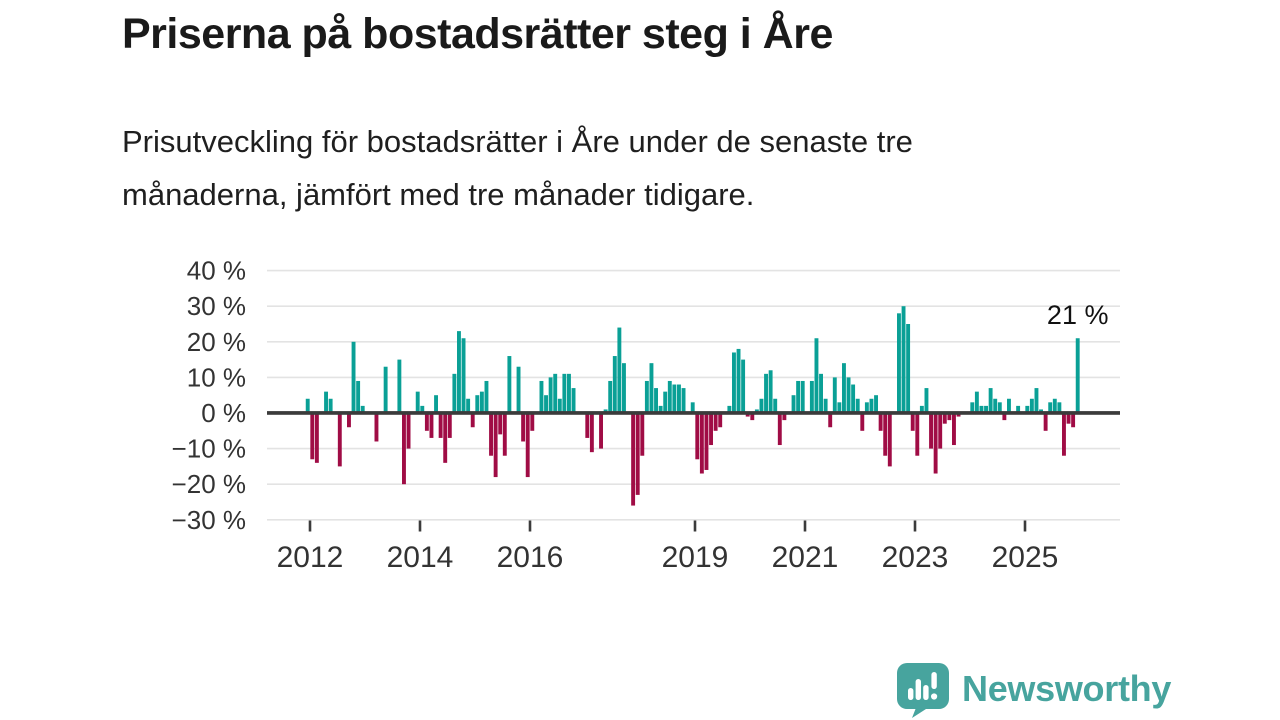 The width and height of the screenshot is (1280, 720). Describe the element at coordinates (209, 449) in the screenshot. I see `y-tick-label: −10 %` at that location.